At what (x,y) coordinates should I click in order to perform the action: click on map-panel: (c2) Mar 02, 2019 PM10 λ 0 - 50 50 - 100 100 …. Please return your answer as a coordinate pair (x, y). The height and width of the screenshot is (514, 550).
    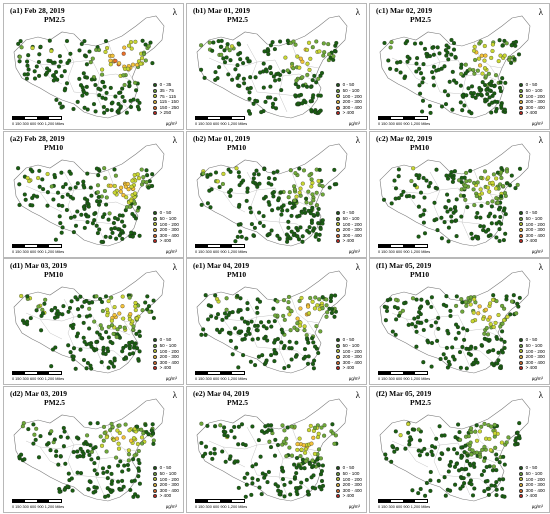
    Looking at the image, I should click on (459, 194).